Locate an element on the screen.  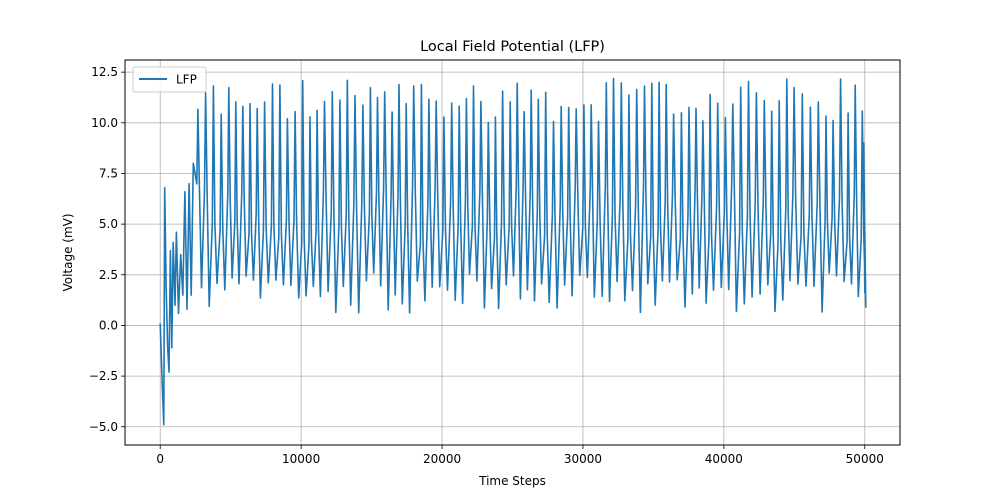
legend-box is located at coordinates (169, 79).